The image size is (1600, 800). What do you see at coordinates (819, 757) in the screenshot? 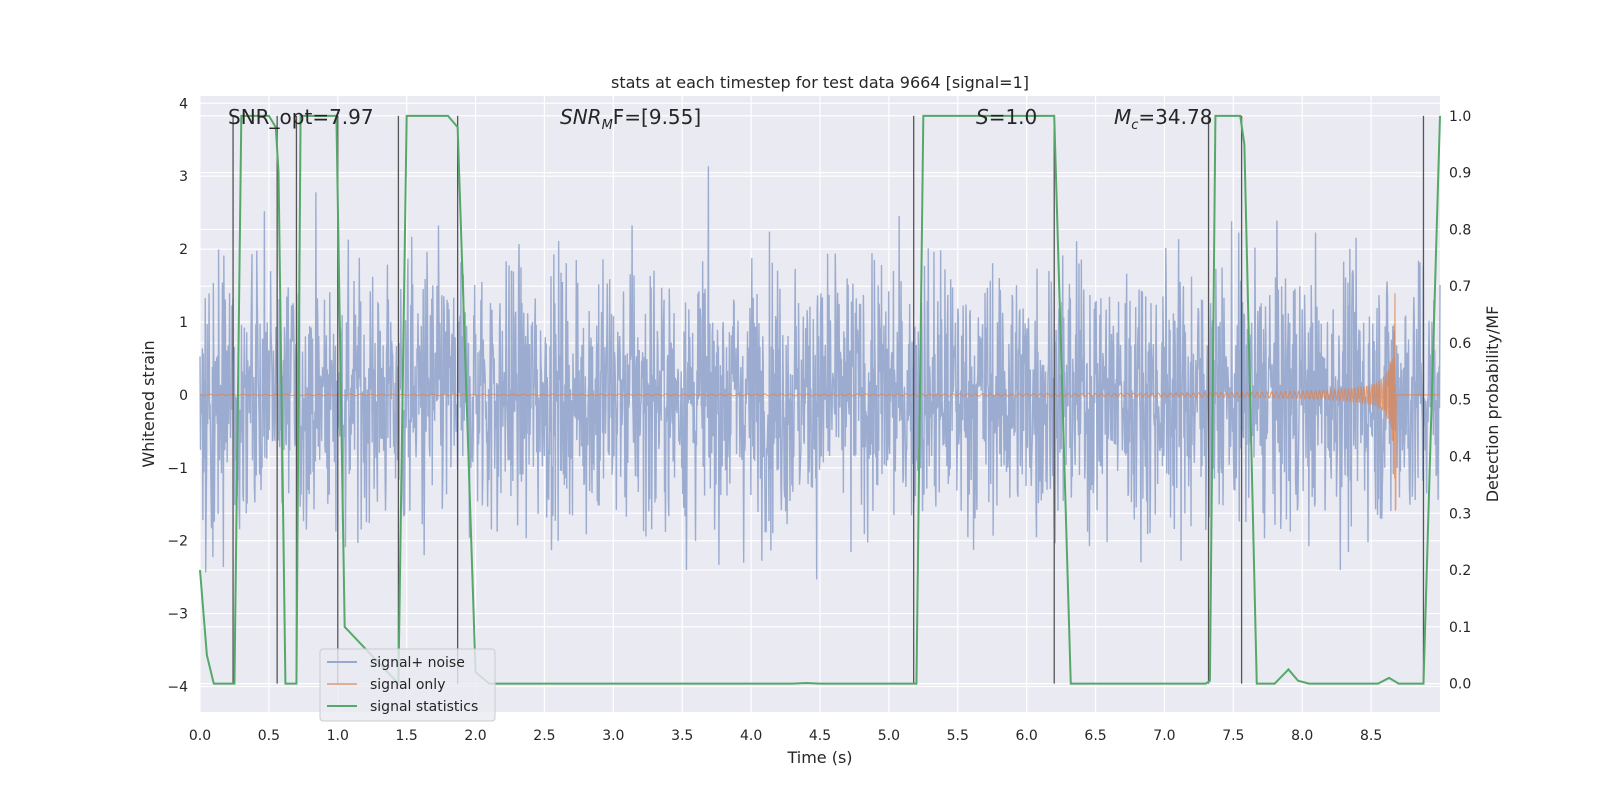
I see `x-axis-label: Time (s)` at bounding box center [819, 757].